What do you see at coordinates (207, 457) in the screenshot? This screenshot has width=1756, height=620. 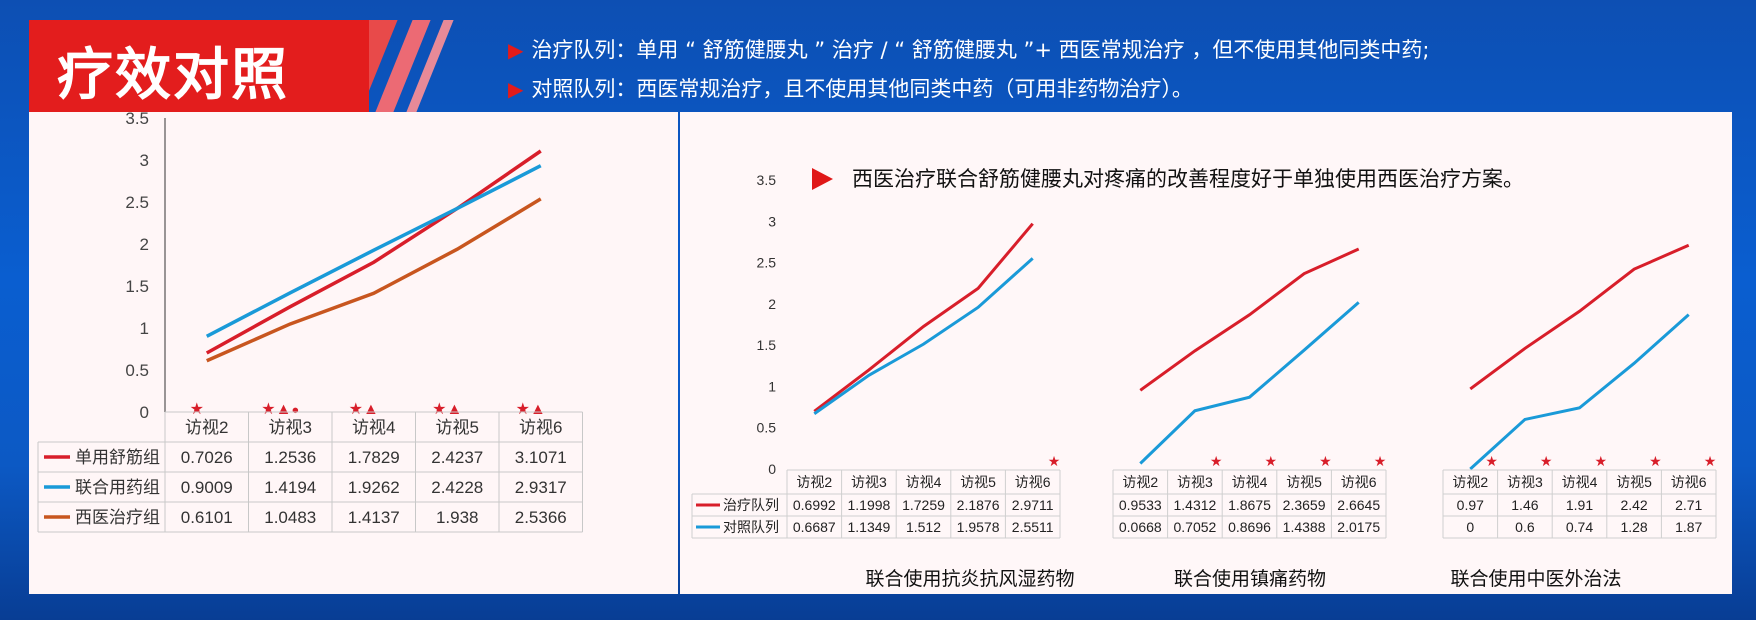 I see `data-label: 0.7026` at bounding box center [207, 457].